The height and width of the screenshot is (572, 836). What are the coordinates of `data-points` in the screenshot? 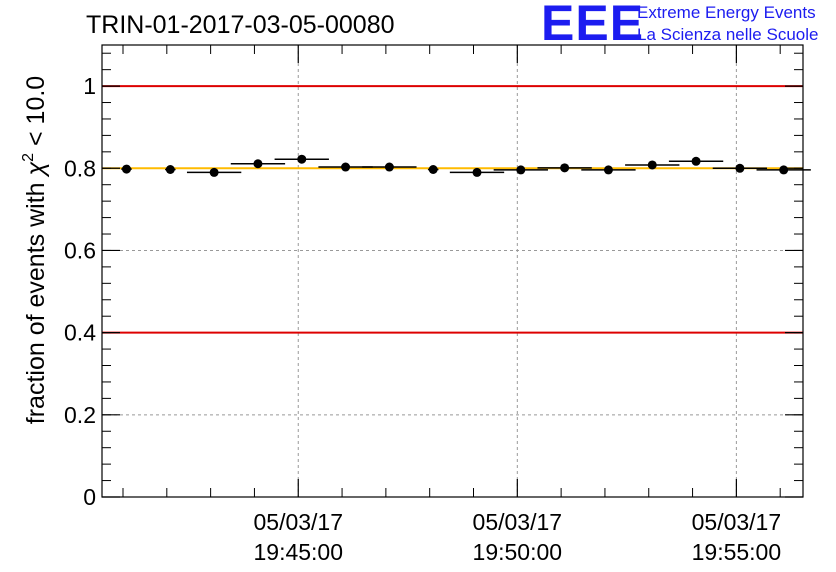 It's located at (466, 165).